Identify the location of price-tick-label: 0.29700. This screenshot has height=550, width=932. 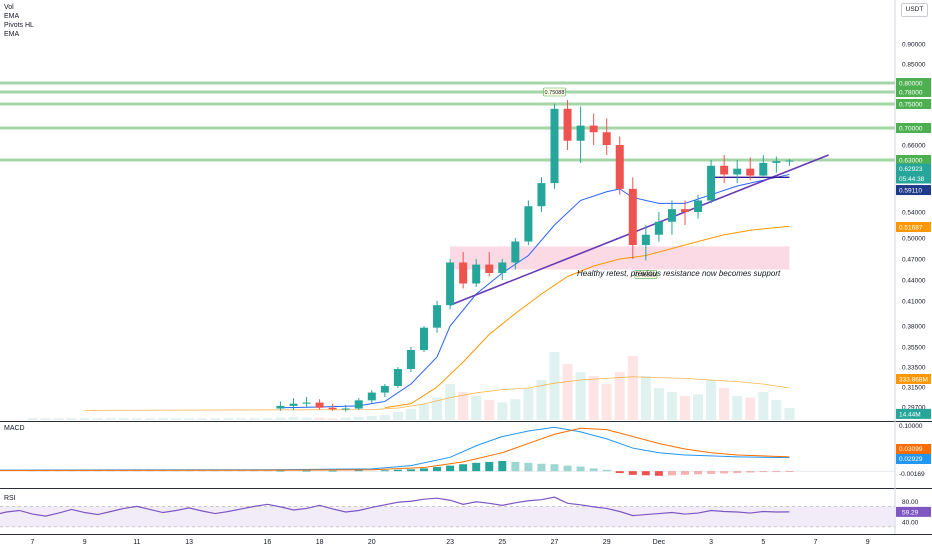
(914, 408).